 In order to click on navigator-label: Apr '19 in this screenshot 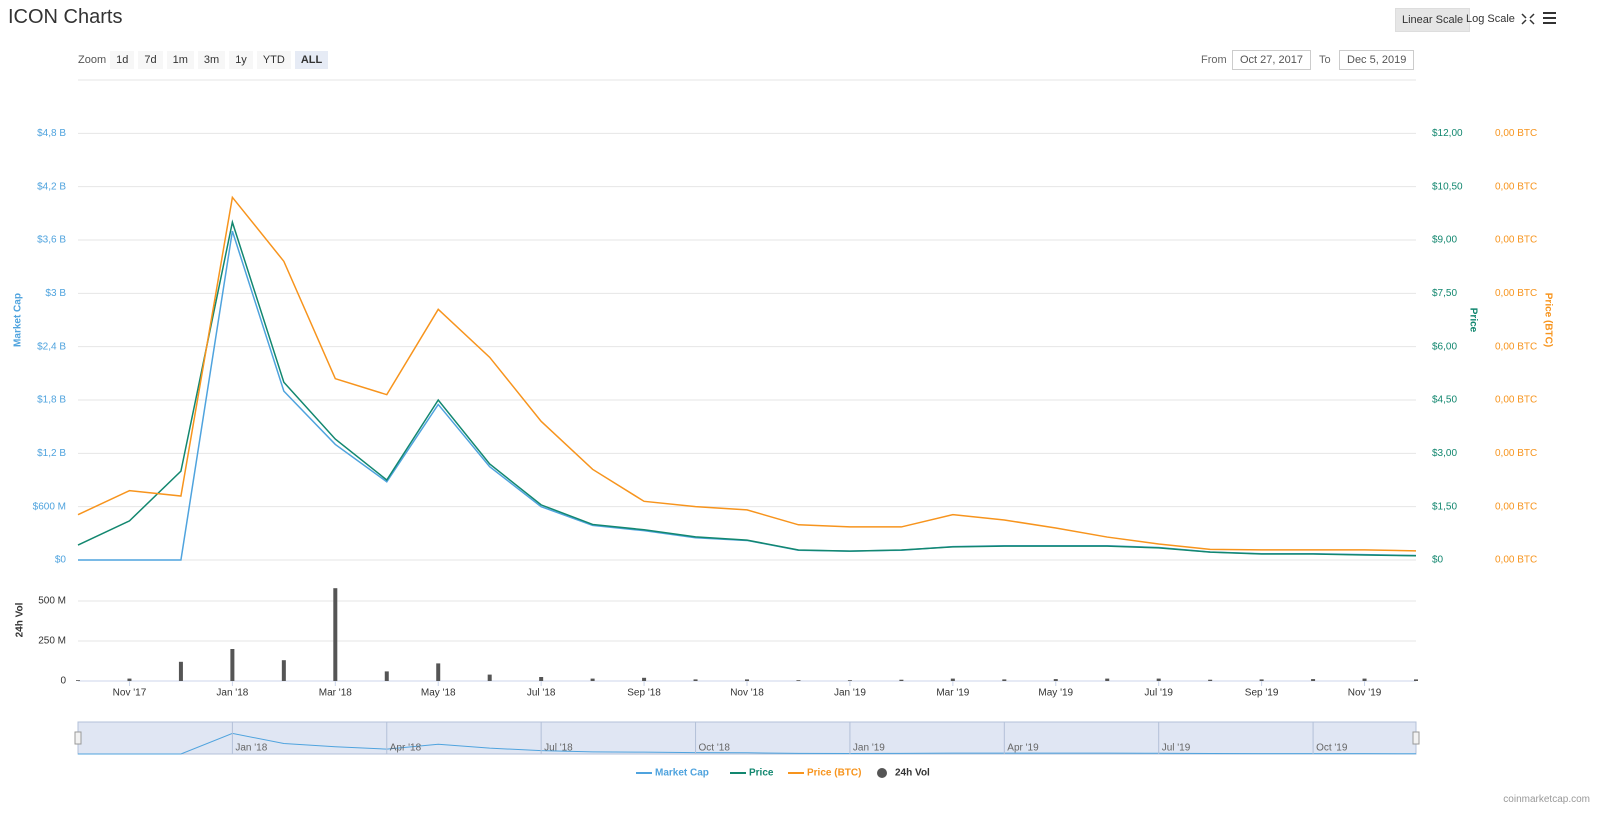, I will do `click(1023, 748)`.